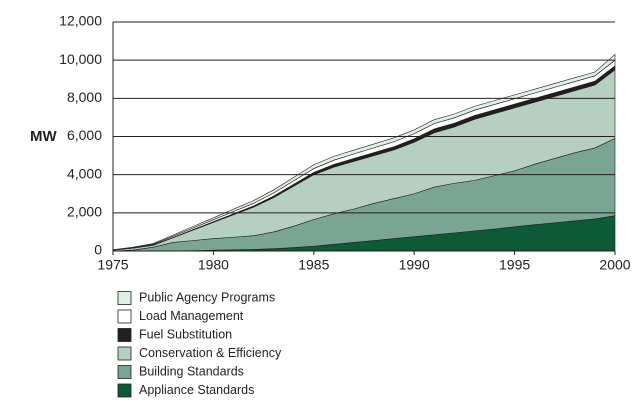 The width and height of the screenshot is (632, 420). What do you see at coordinates (191, 316) in the screenshot?
I see `legend-label: Load Management` at bounding box center [191, 316].